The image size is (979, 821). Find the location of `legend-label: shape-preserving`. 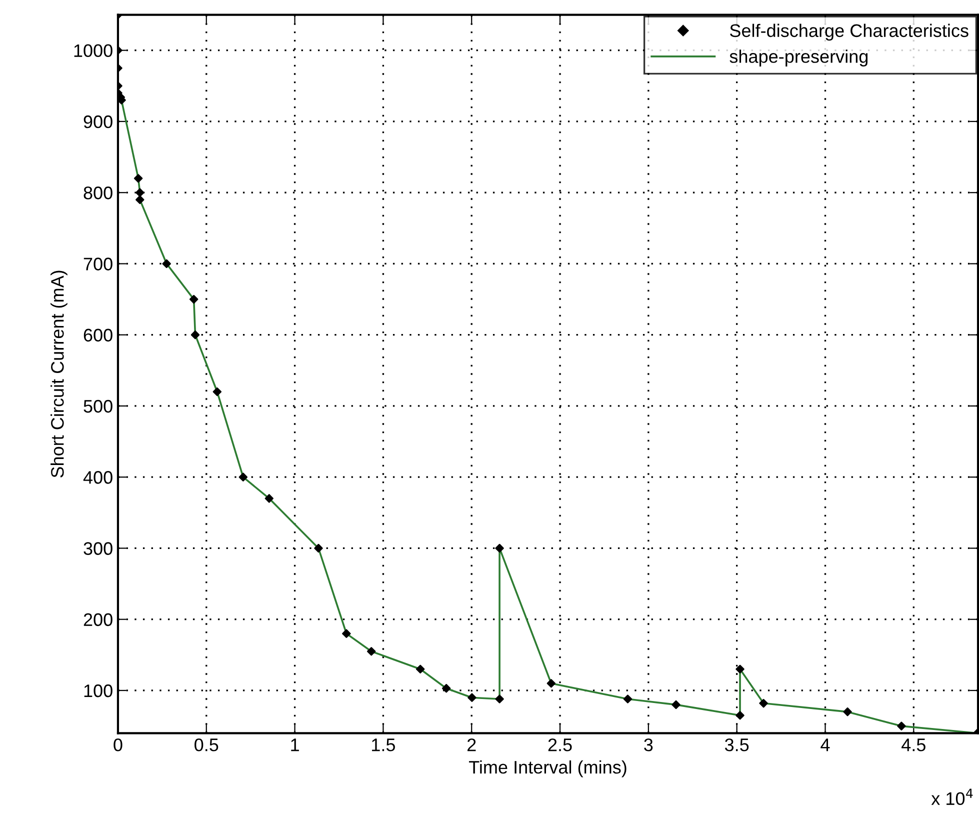

legend-label: shape-preserving is located at coordinates (799, 58).